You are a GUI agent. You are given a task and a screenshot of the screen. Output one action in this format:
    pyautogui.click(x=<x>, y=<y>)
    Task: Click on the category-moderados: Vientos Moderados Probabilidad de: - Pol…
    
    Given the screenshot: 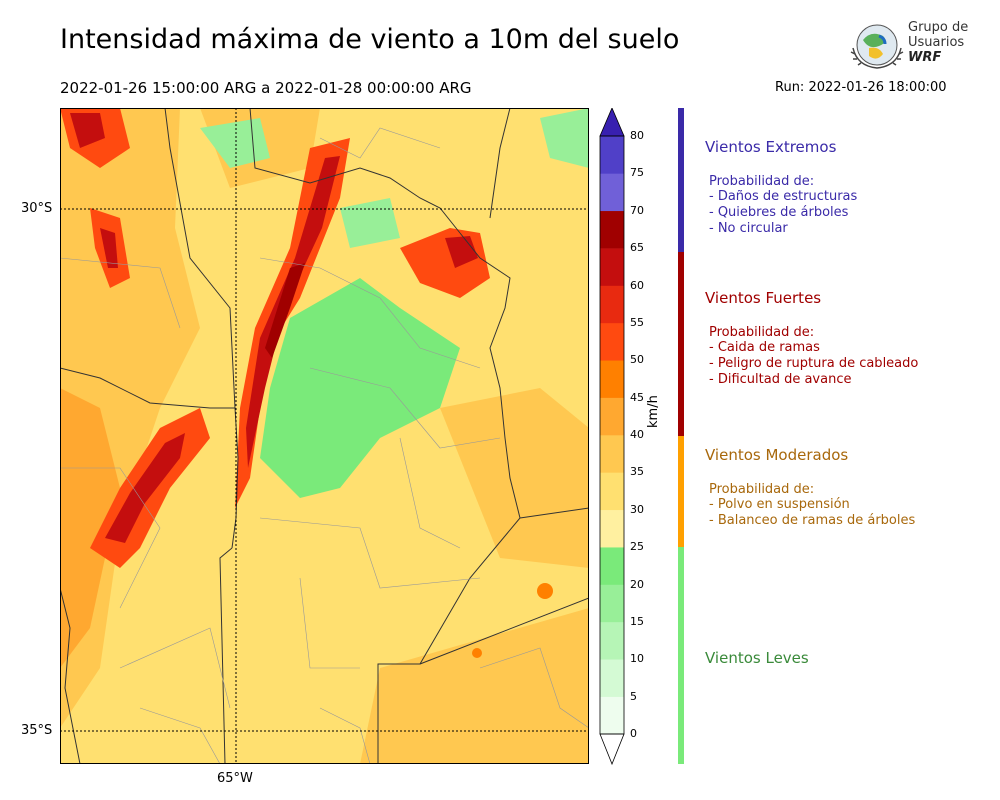 What is the action you would take?
    pyautogui.click(x=850, y=487)
    